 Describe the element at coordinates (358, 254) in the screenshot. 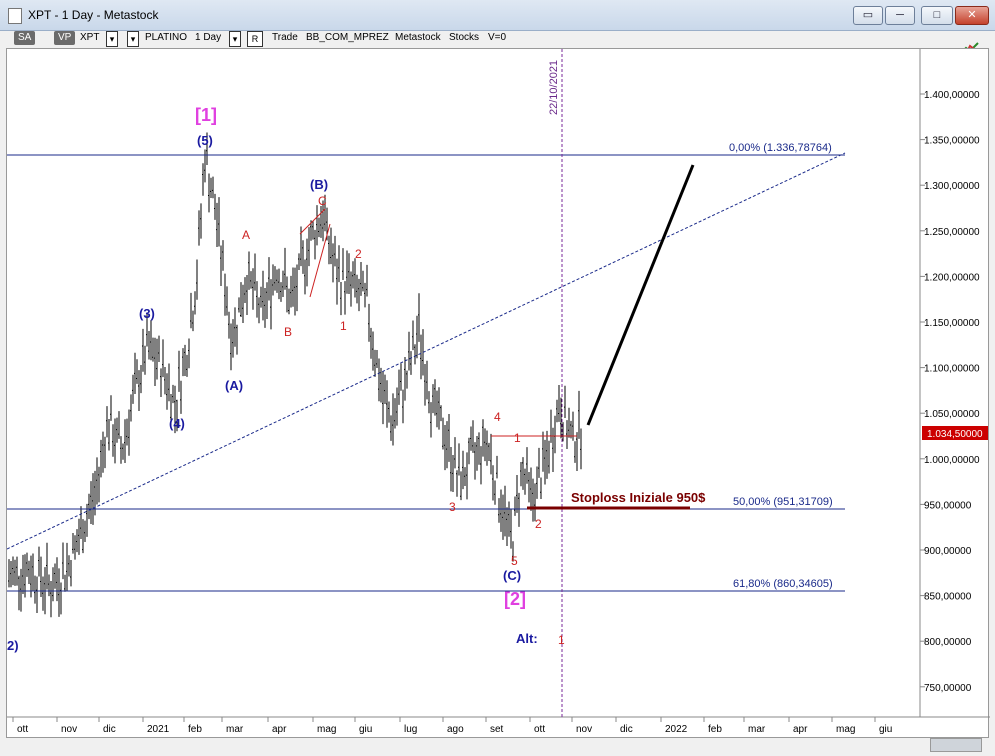

I see `sub-2-label: 2` at that location.